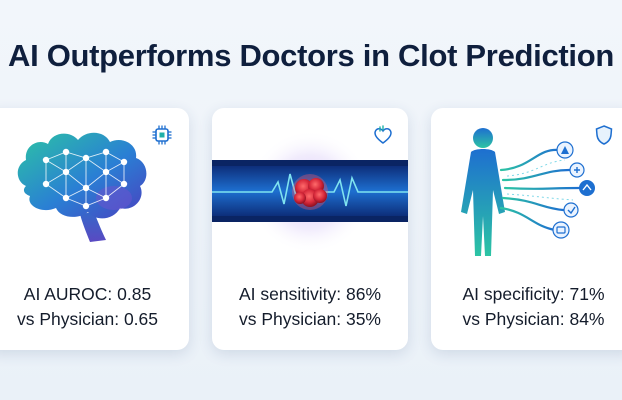 This screenshot has width=622, height=400. Describe the element at coordinates (87, 294) in the screenshot. I see `ai-auroc-text: AI AUROC: 0.85` at that location.